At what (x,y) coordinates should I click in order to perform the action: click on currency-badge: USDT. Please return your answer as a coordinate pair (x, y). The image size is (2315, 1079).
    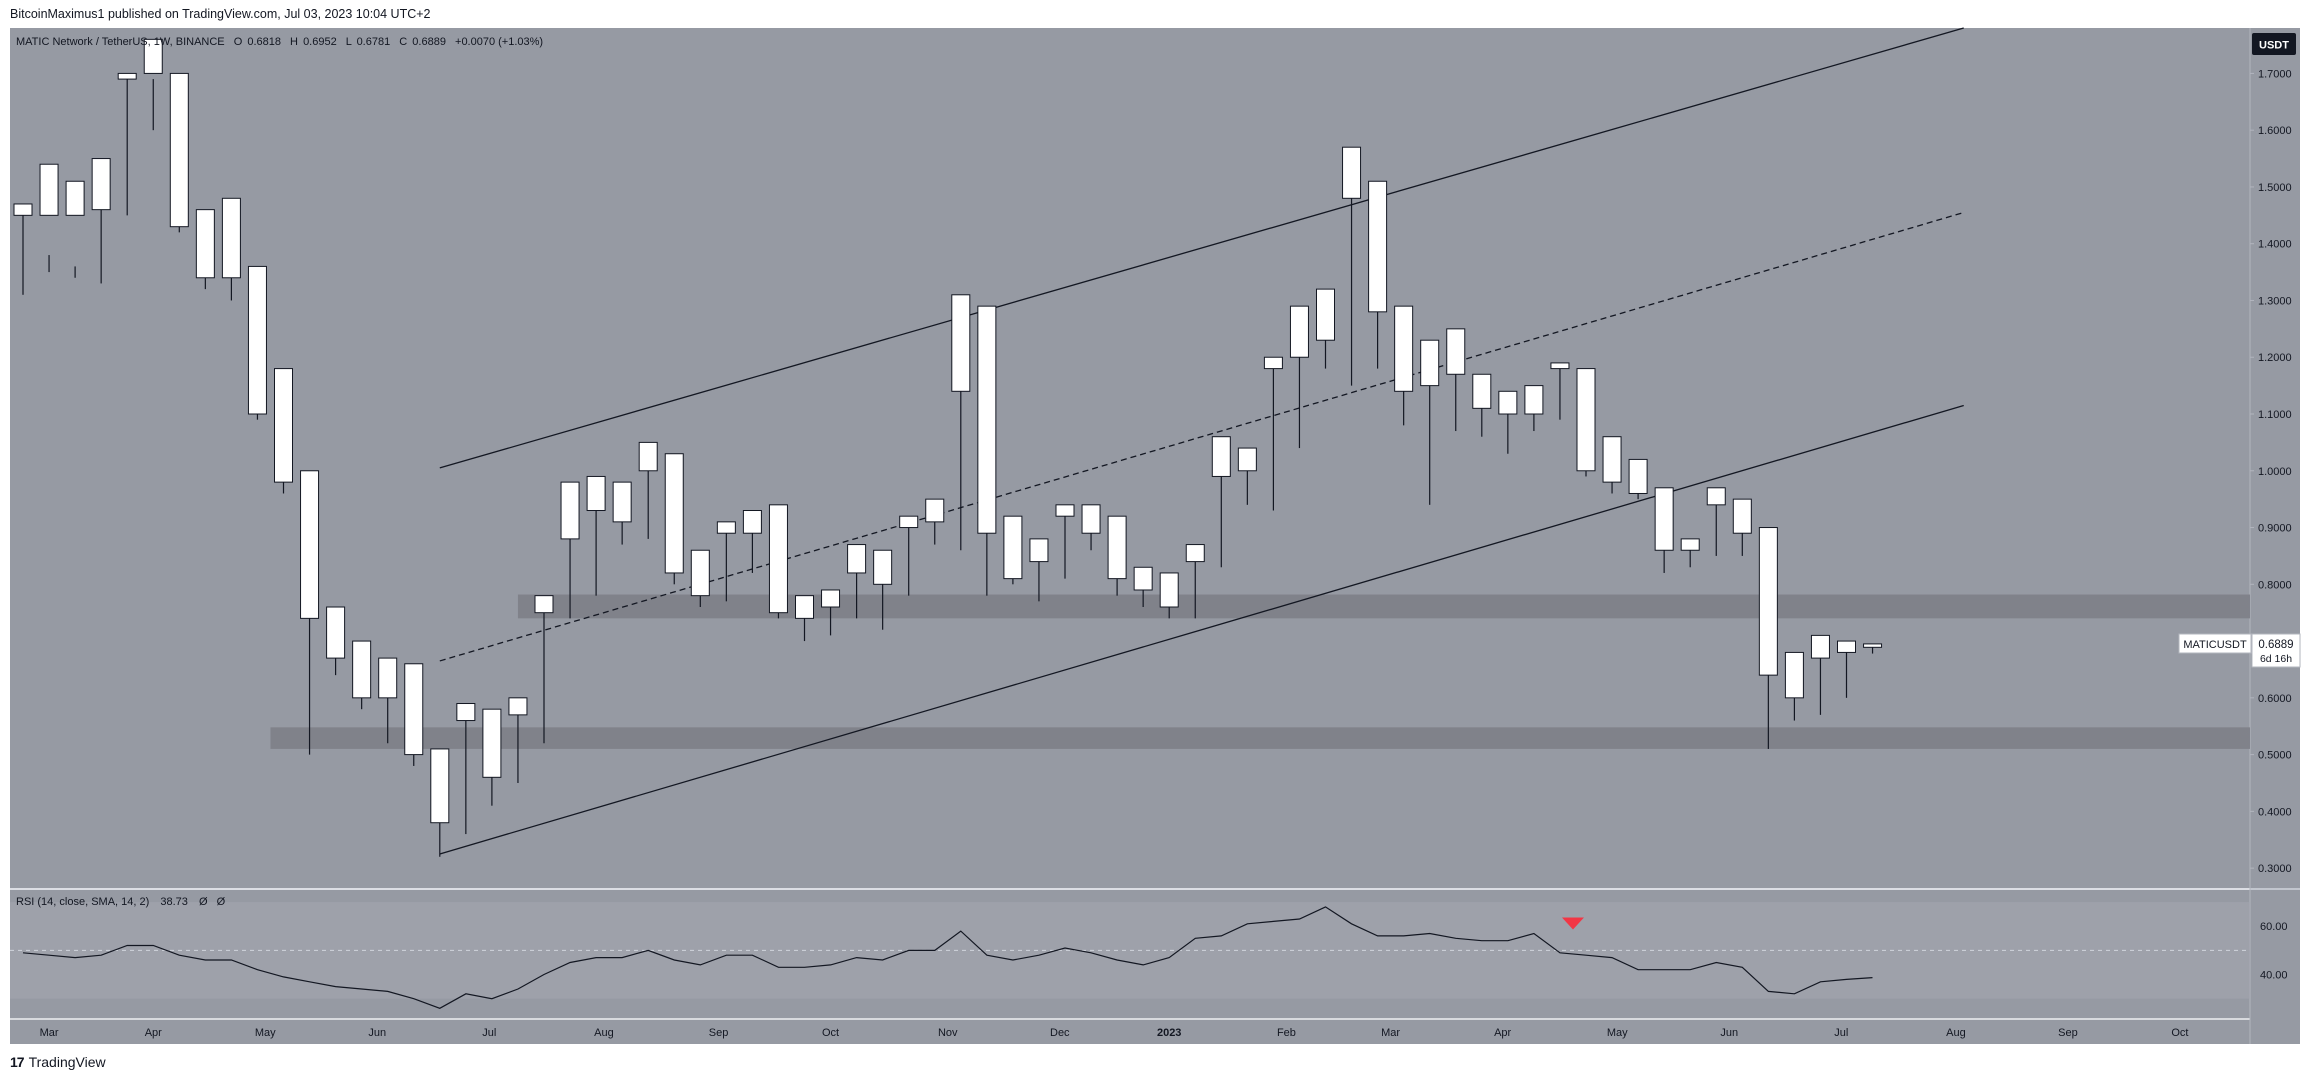
    Looking at the image, I should click on (2274, 44).